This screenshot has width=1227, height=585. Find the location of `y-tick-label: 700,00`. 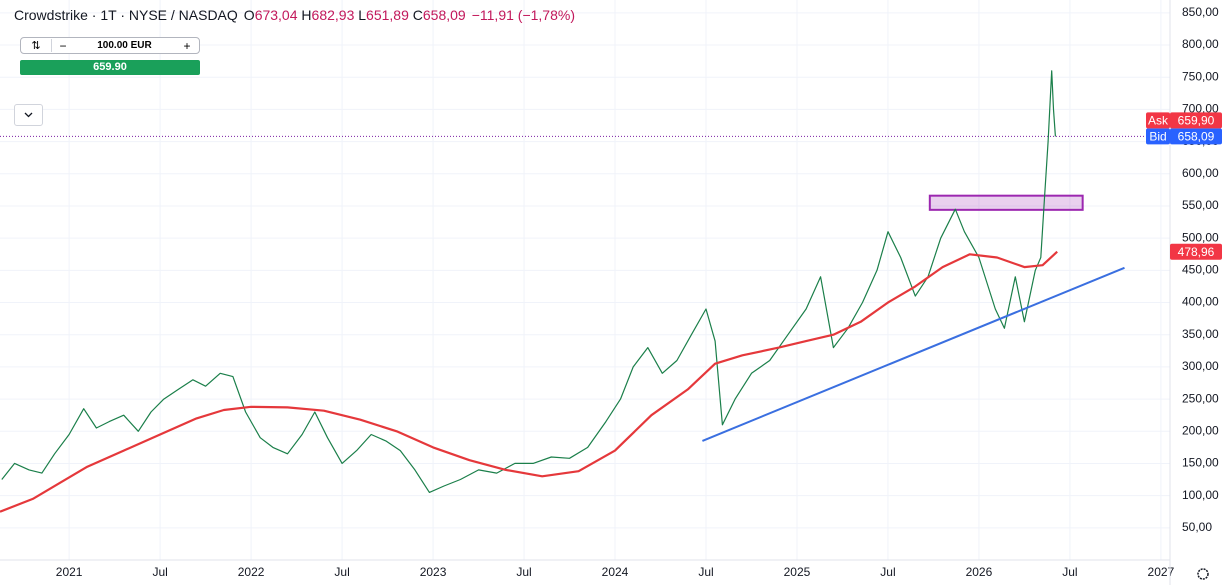

y-tick-label: 700,00 is located at coordinates (1200, 109).